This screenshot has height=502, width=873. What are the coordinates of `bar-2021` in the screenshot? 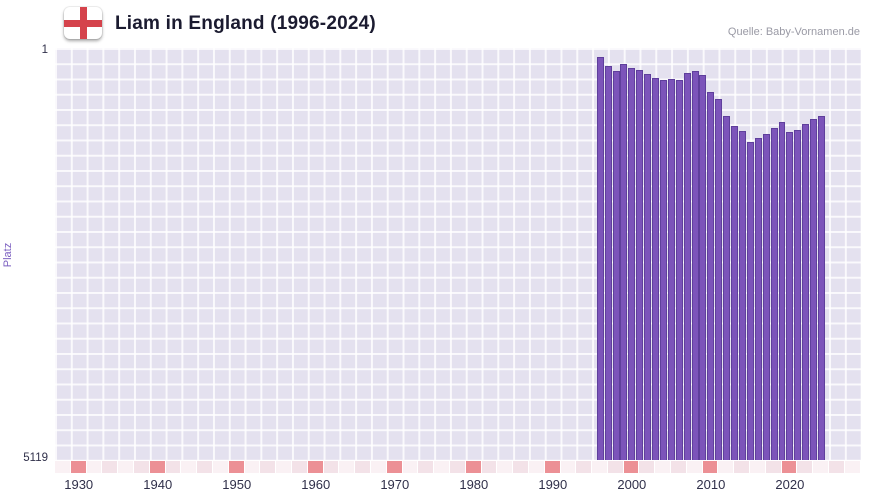 It's located at (798, 294).